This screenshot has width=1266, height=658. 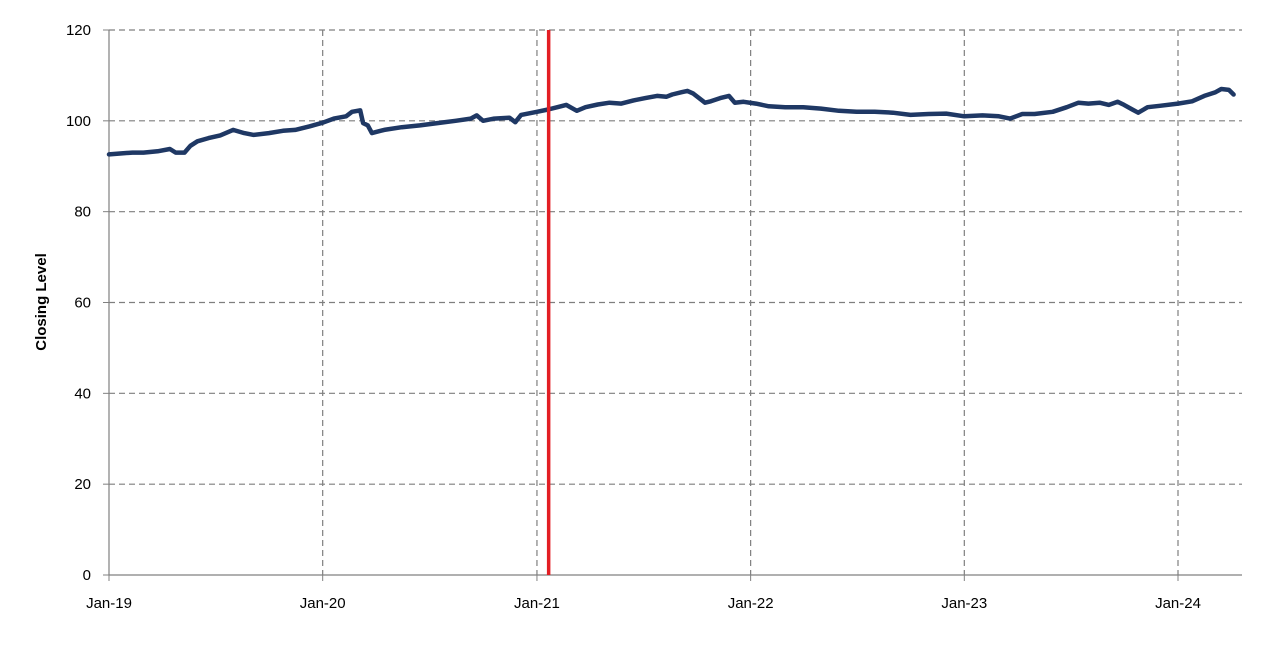 I want to click on y-tick-label: 0, so click(x=87, y=575).